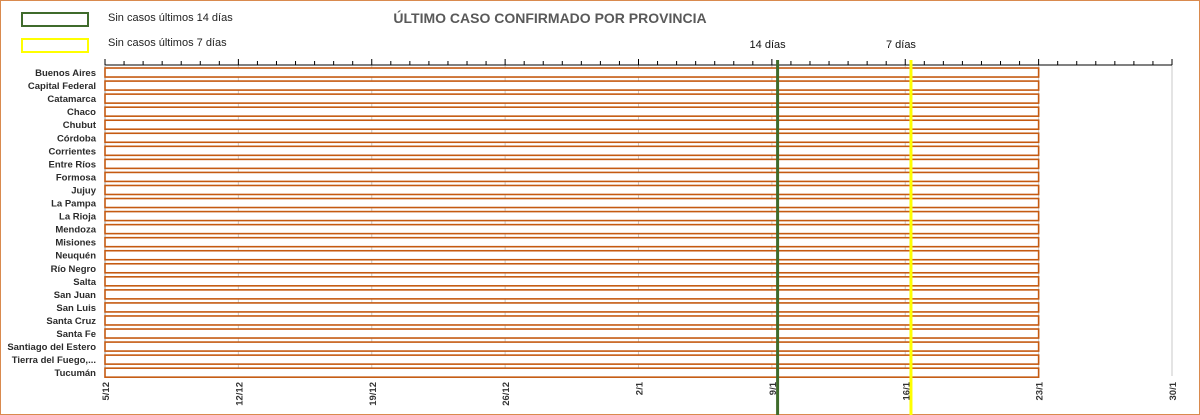  Describe the element at coordinates (239, 394) in the screenshot. I see `x-tick-label: 12/12` at that location.